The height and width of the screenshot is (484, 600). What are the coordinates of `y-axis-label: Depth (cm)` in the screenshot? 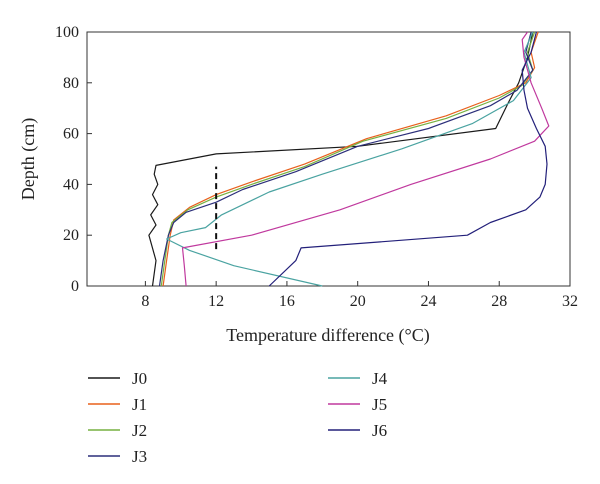 It's located at (28, 159).